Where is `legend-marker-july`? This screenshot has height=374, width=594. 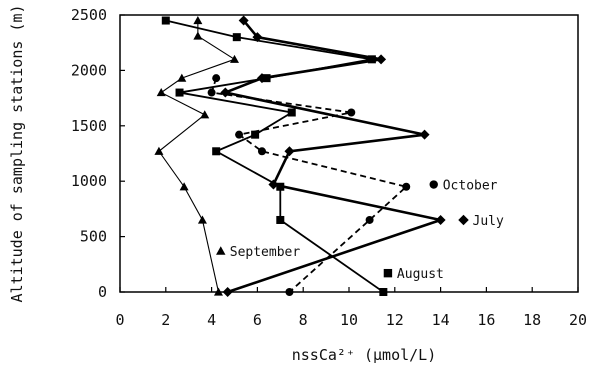
legend-marker-july is located at coordinates (463, 220).